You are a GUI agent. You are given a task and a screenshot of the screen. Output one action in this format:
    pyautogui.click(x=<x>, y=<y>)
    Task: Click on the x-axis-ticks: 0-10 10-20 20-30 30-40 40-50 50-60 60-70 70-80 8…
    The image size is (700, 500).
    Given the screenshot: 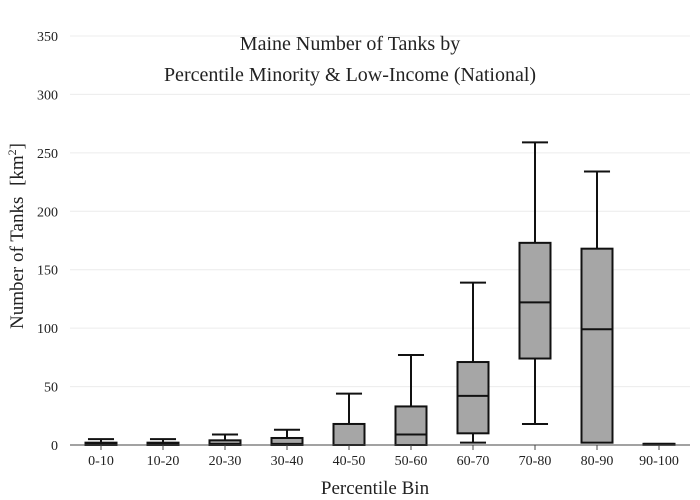 What is the action you would take?
    pyautogui.click(x=383, y=457)
    